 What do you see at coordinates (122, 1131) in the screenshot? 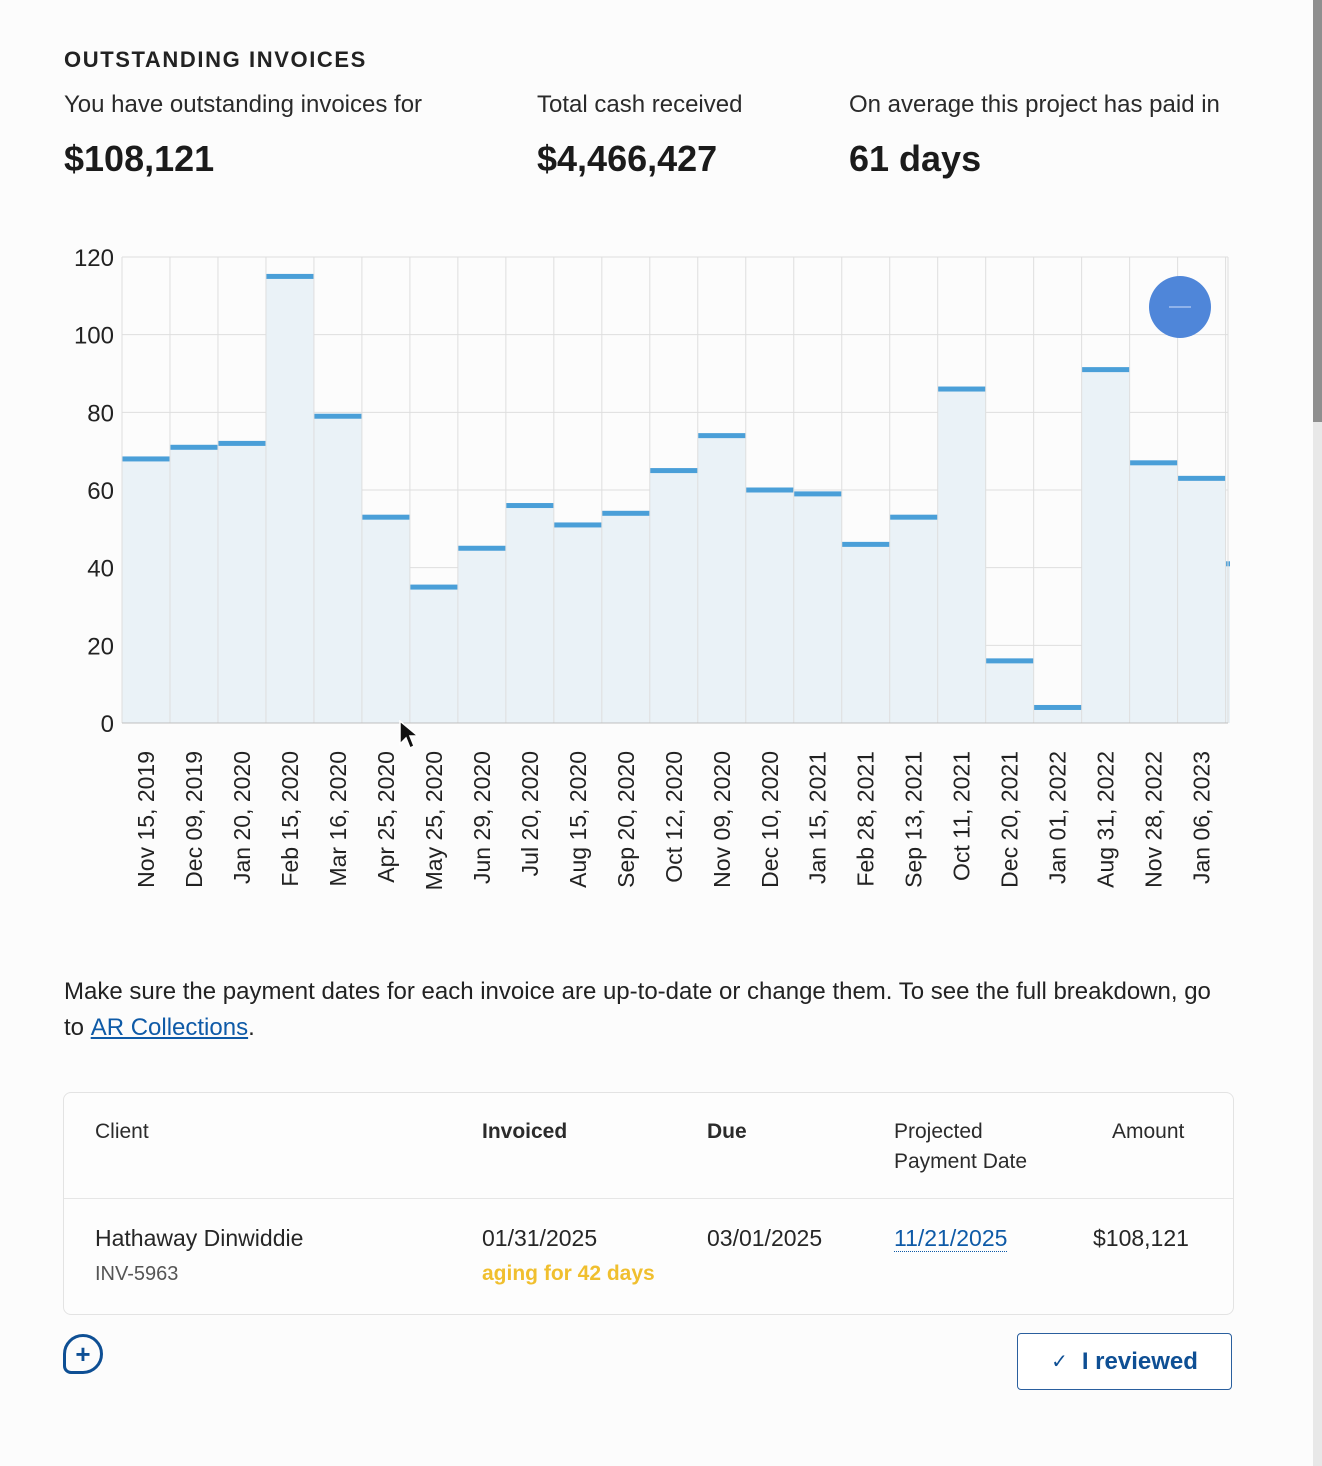
I see `header-client: Client` at bounding box center [122, 1131].